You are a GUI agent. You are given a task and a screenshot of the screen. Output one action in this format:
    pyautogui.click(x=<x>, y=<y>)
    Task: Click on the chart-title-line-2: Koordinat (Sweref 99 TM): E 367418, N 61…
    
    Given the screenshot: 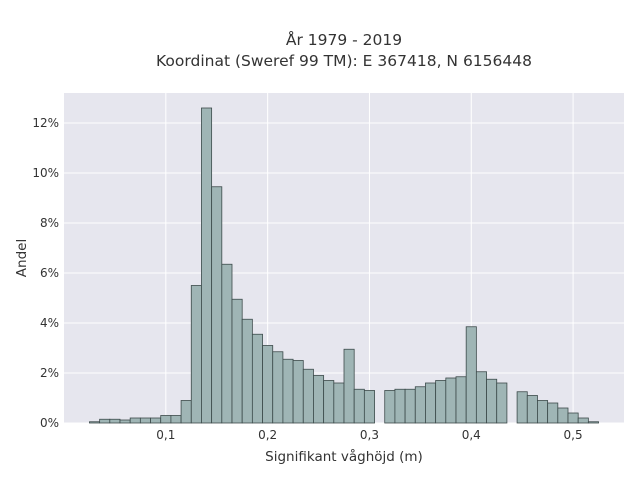 What is the action you would take?
    pyautogui.click(x=344, y=61)
    